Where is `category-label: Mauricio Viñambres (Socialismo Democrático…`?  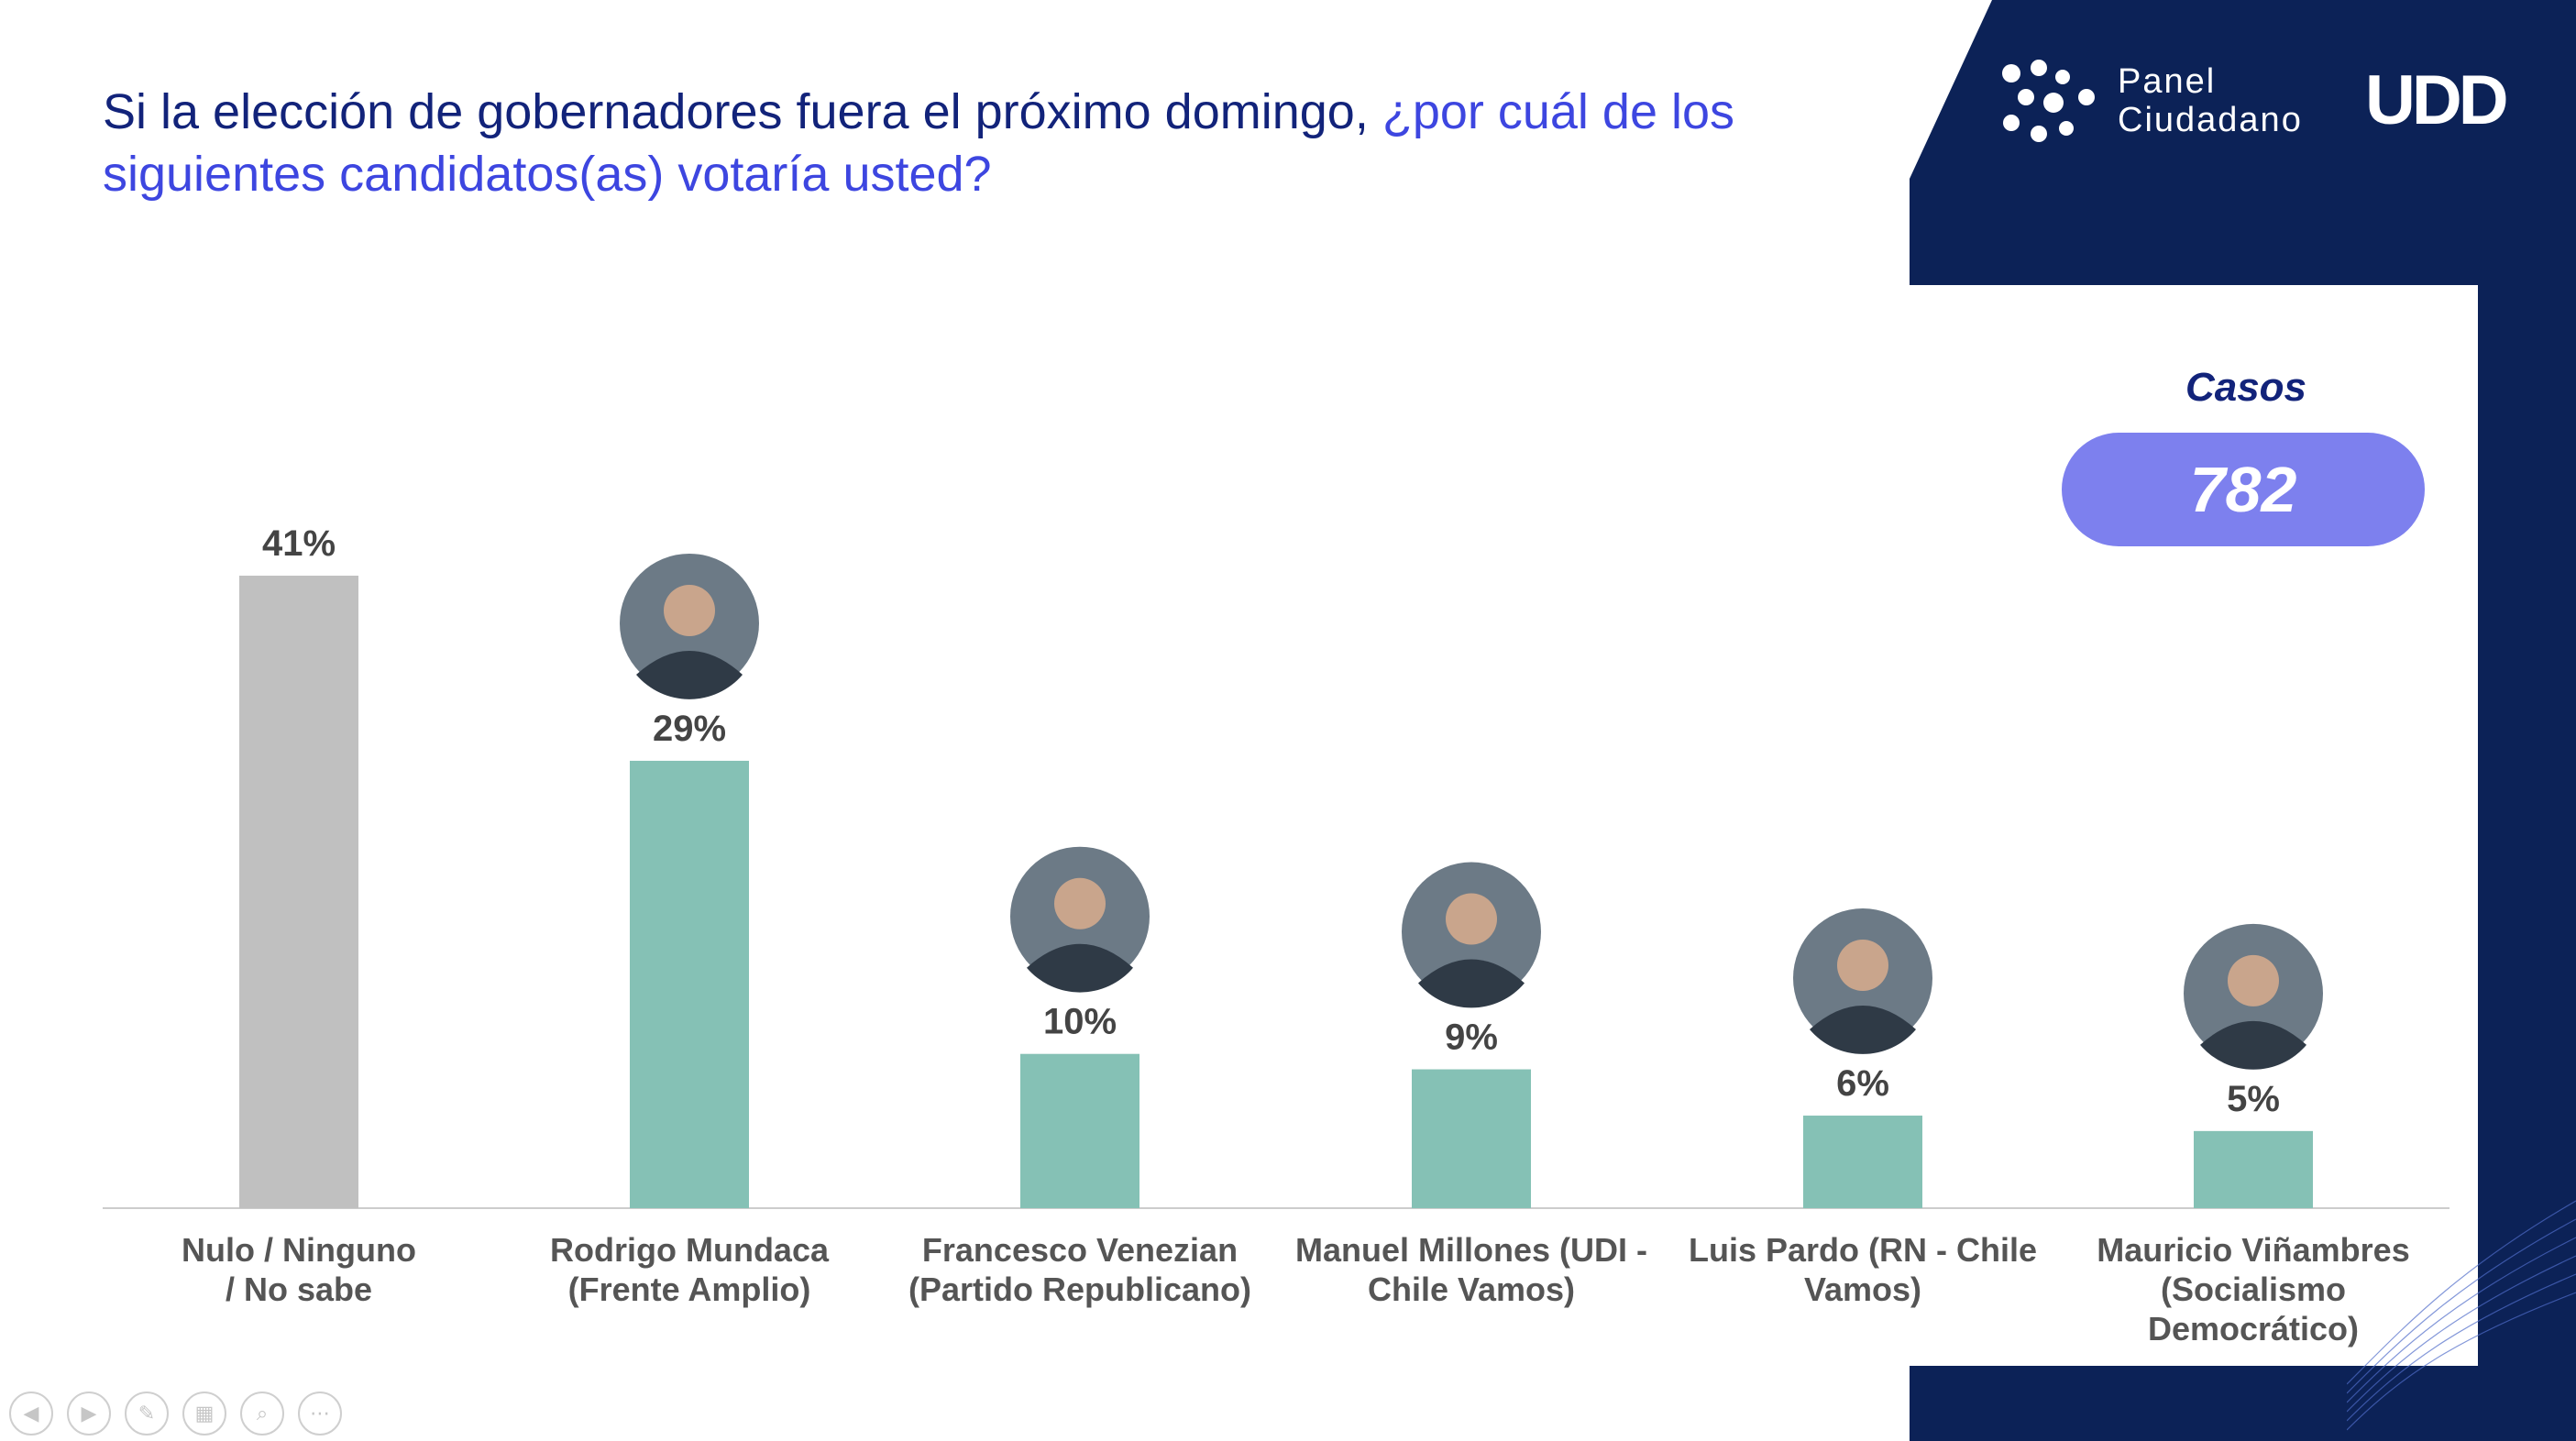
category-label: Mauricio Viñambres (Socialismo Democrático… is located at coordinates (2253, 1289).